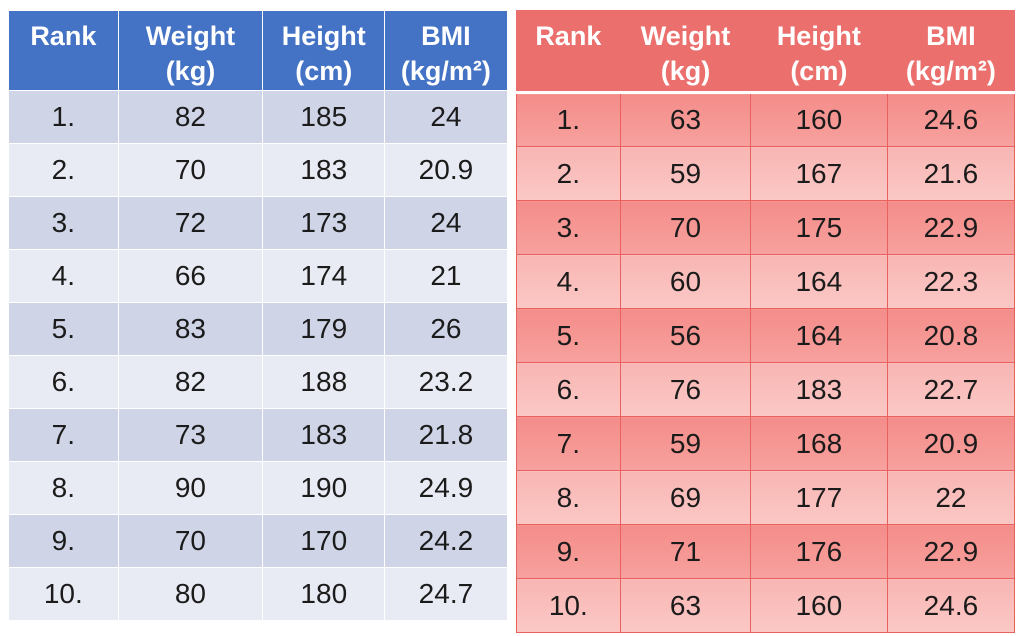  I want to click on table-cell: 23.2, so click(446, 382).